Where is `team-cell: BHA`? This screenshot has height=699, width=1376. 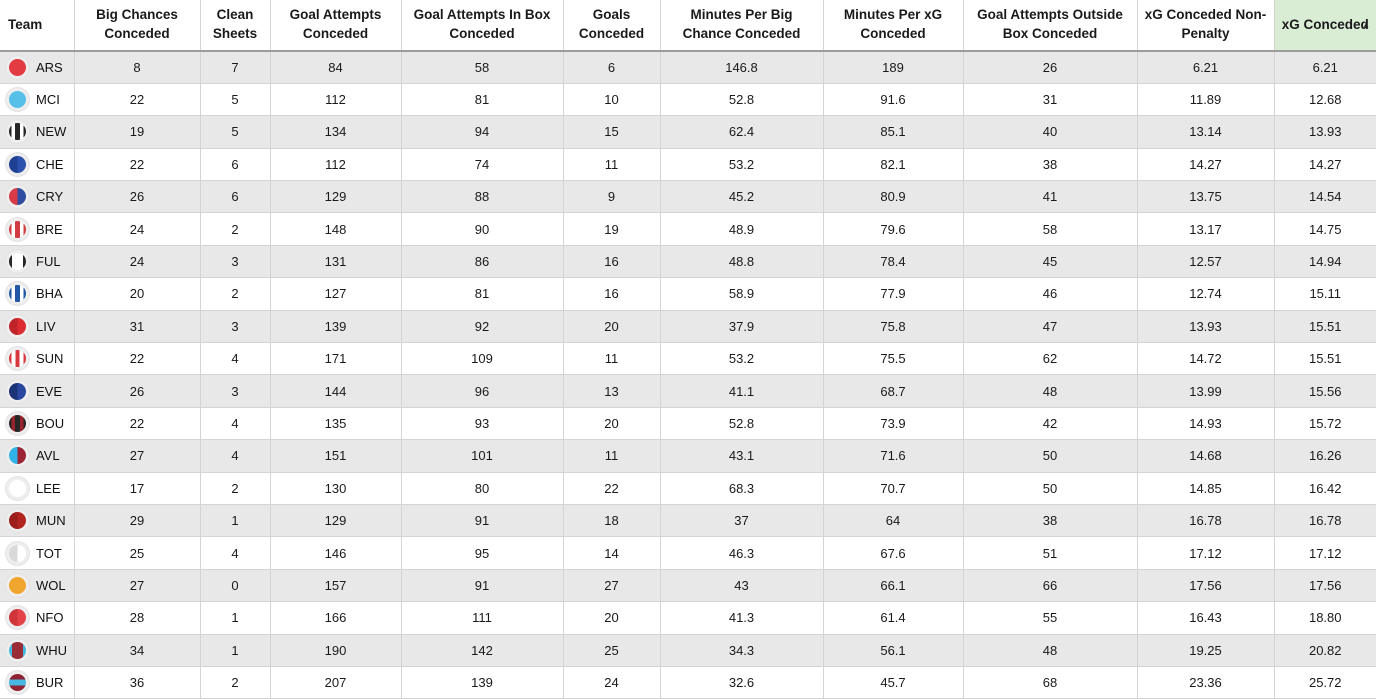
team-cell: BHA is located at coordinates (37, 294).